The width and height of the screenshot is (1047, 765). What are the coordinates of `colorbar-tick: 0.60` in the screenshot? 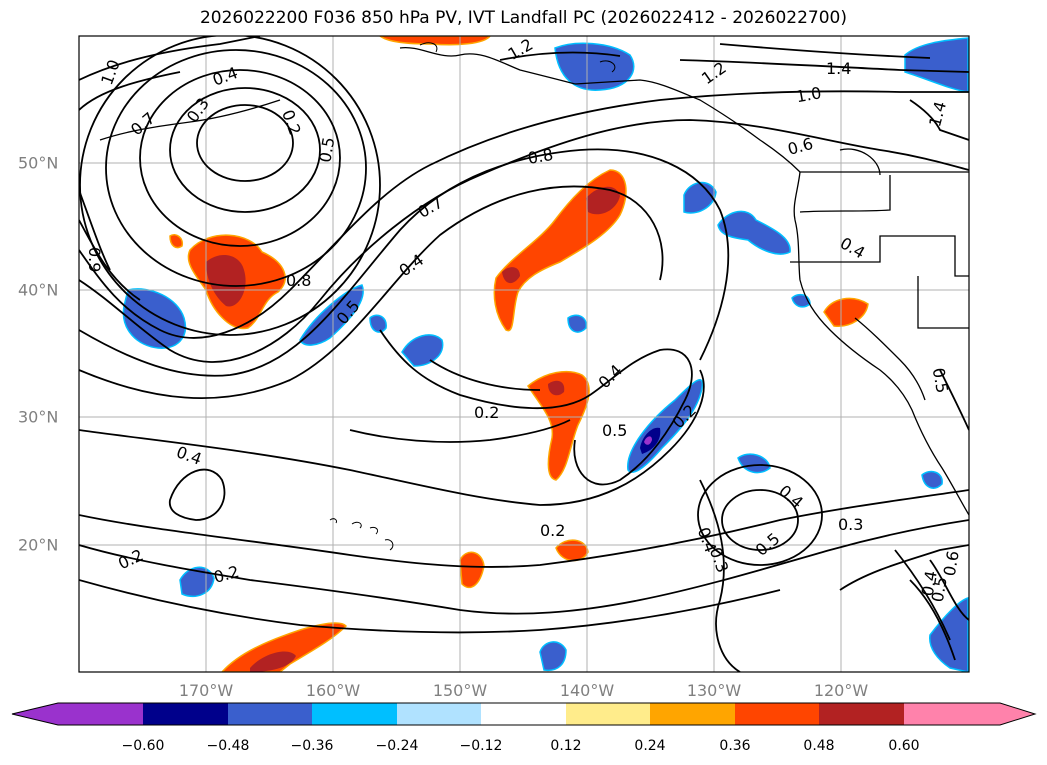 It's located at (904, 746).